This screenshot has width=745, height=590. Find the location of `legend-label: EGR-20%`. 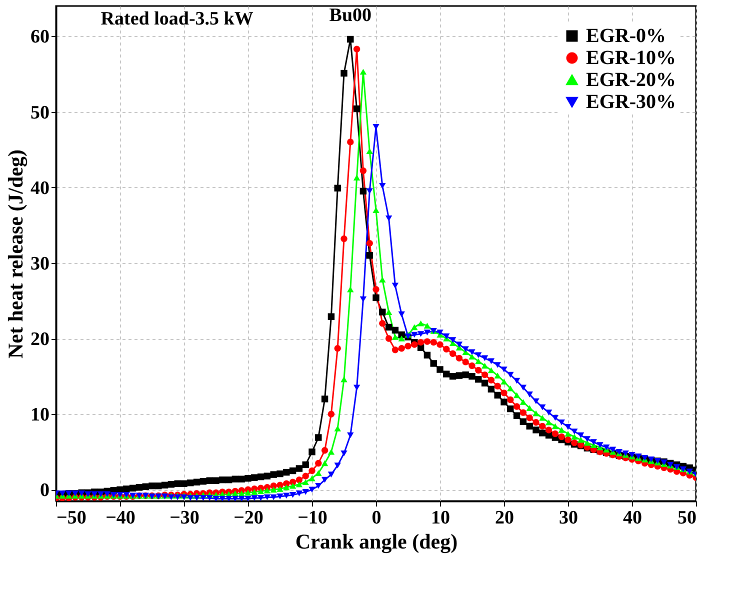

legend-label: EGR-20% is located at coordinates (631, 80).